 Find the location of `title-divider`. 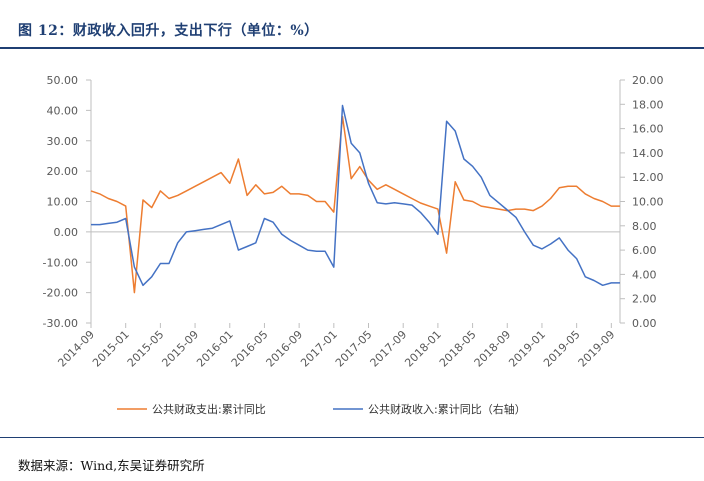

title-divider is located at coordinates (352, 48).